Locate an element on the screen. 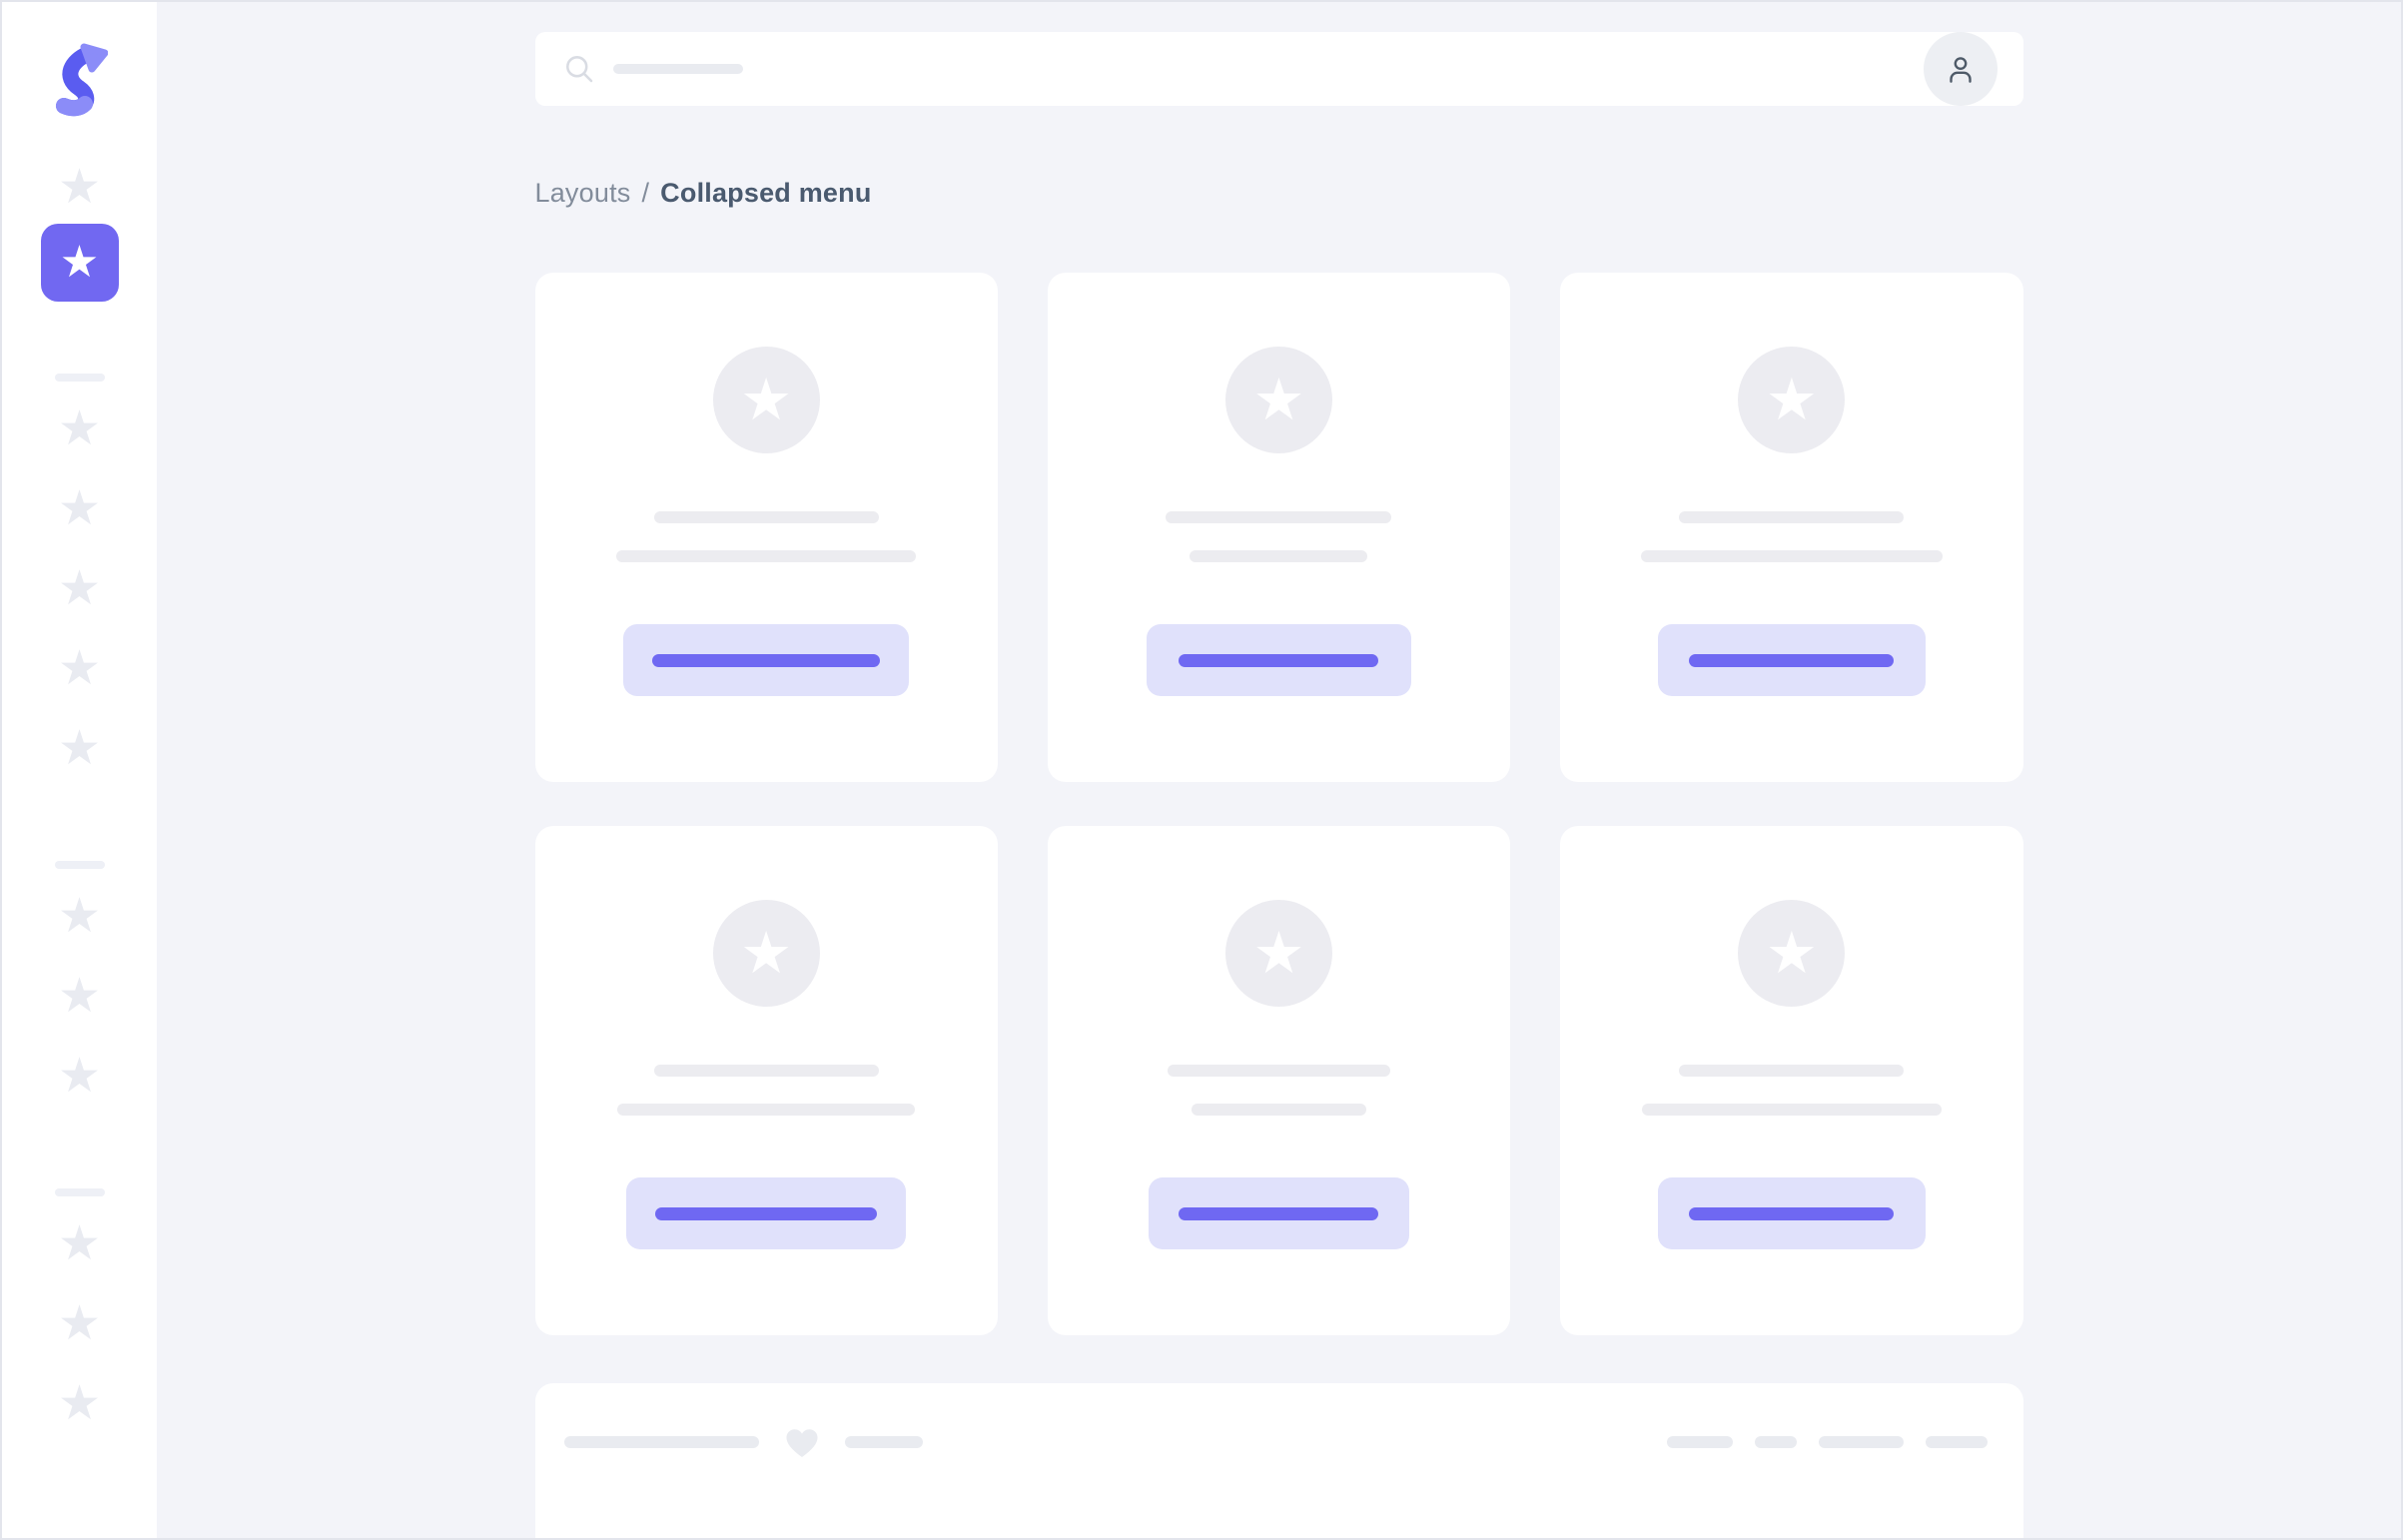  app-logo is located at coordinates (80, 81).